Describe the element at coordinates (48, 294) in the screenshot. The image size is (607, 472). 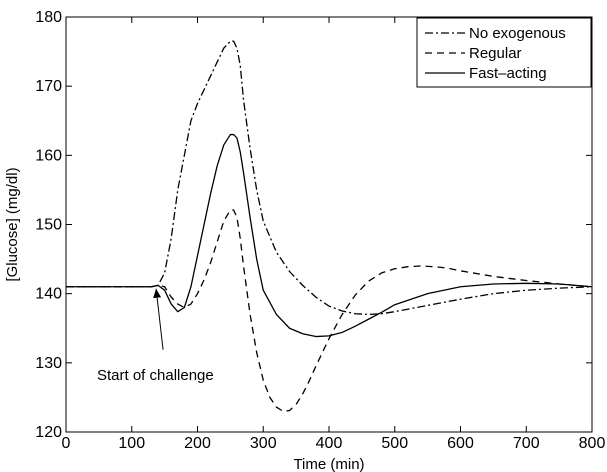
I see `y-tick-label: 140` at that location.